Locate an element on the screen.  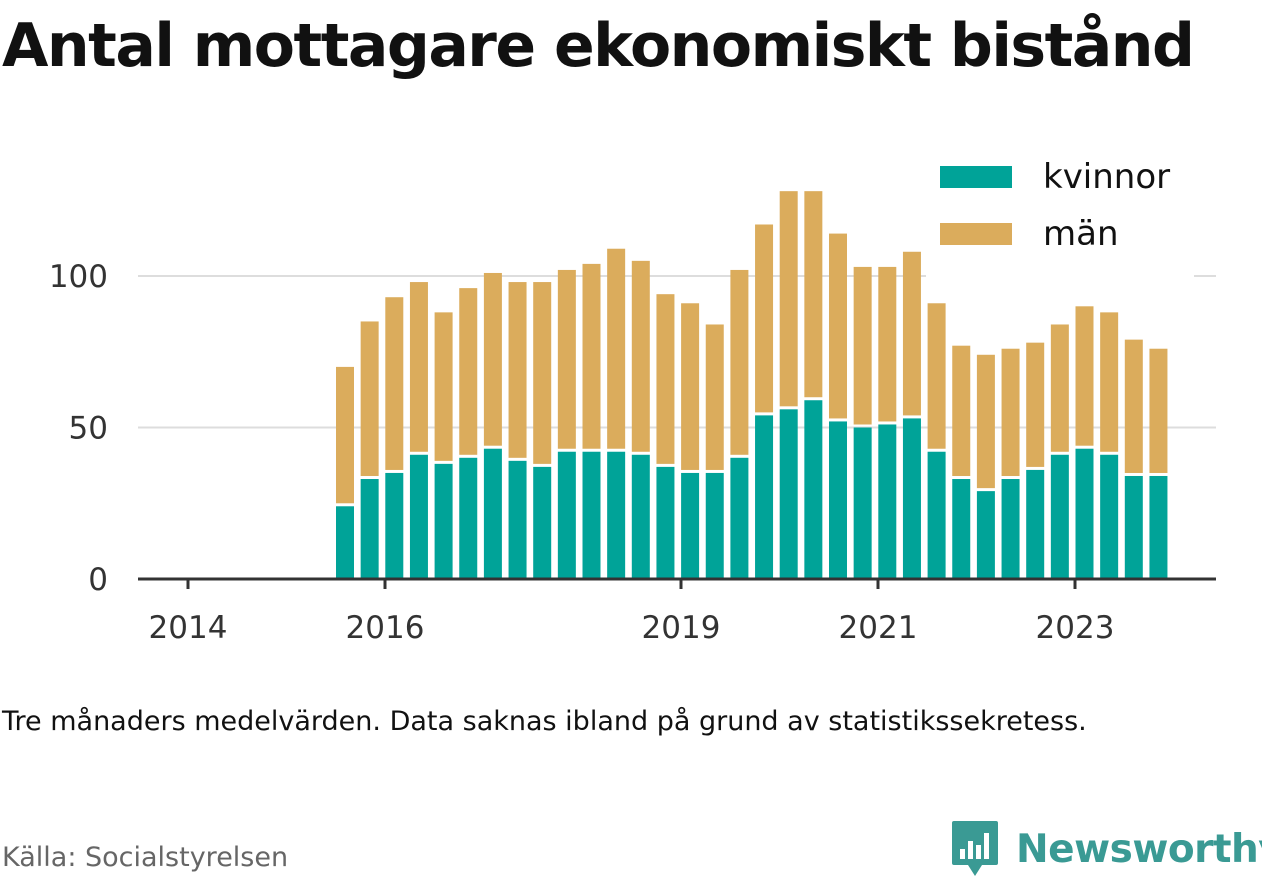
chart-title: Antal mottagare ekonomiskt bistånd is located at coordinates (598, 46).